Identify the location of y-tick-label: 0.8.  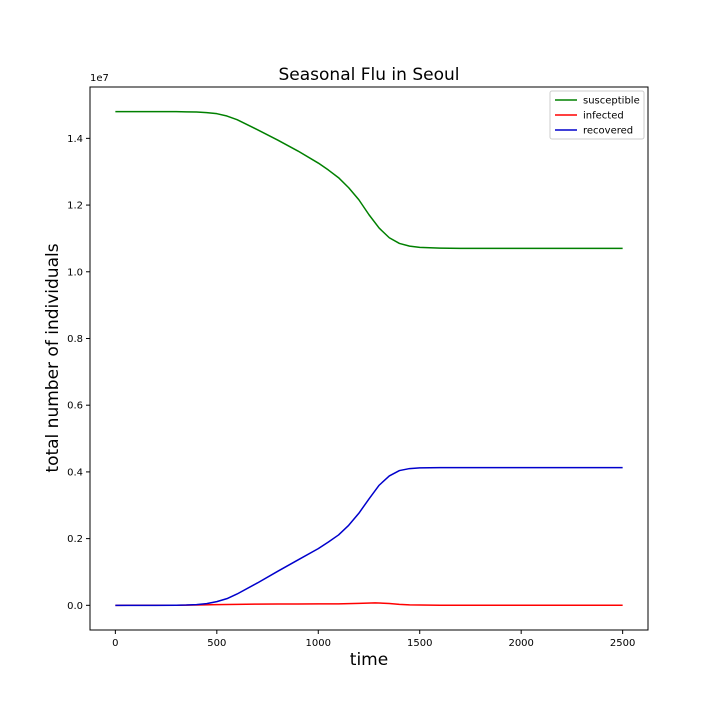
(75, 339).